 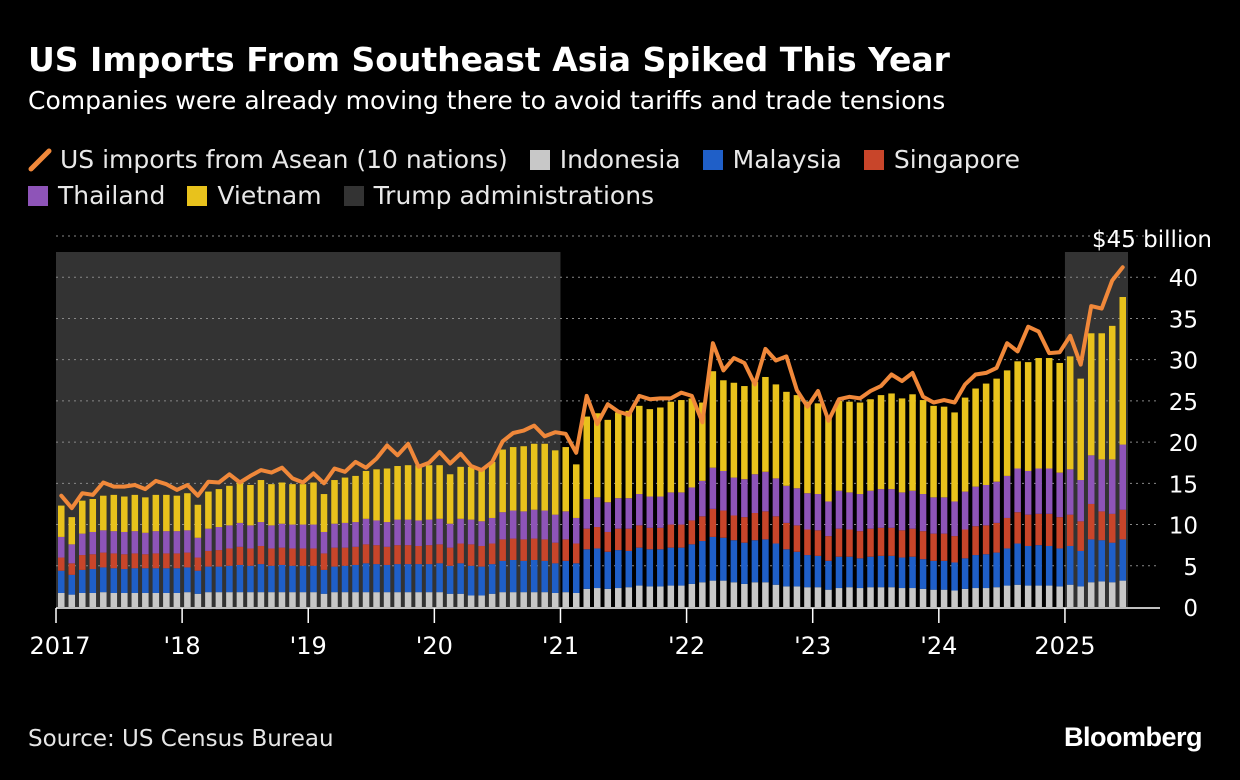 What do you see at coordinates (686, 646) in the screenshot?
I see `x-tick-label-5: '22` at bounding box center [686, 646].